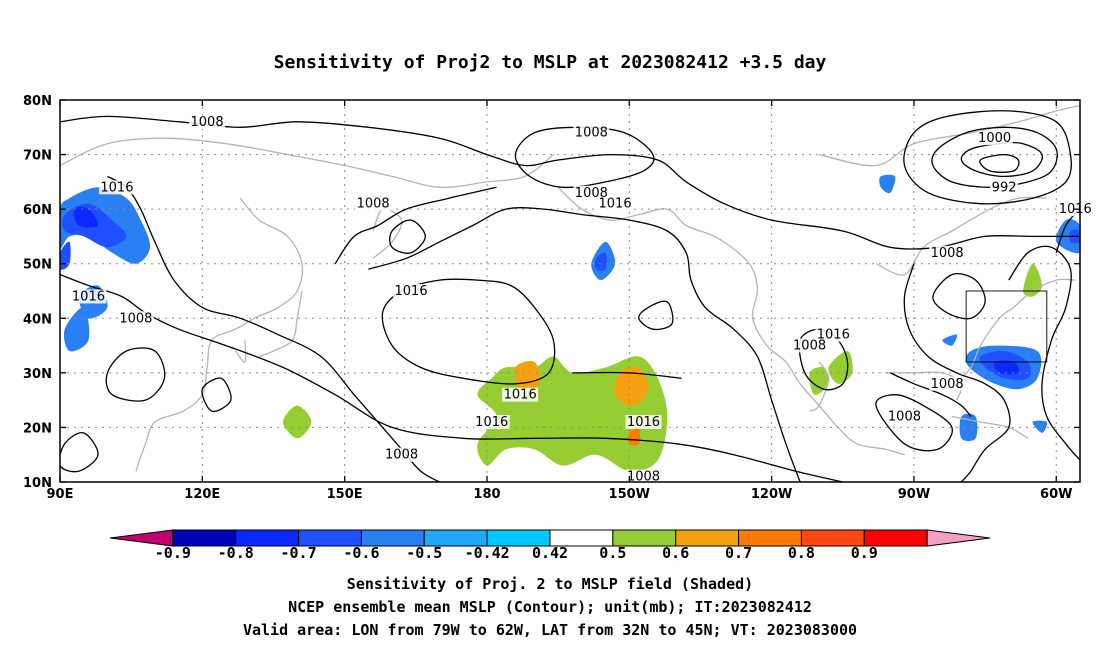 This screenshot has width=1100, height=650. I want to click on colorbar-label: -0.9, so click(173, 553).